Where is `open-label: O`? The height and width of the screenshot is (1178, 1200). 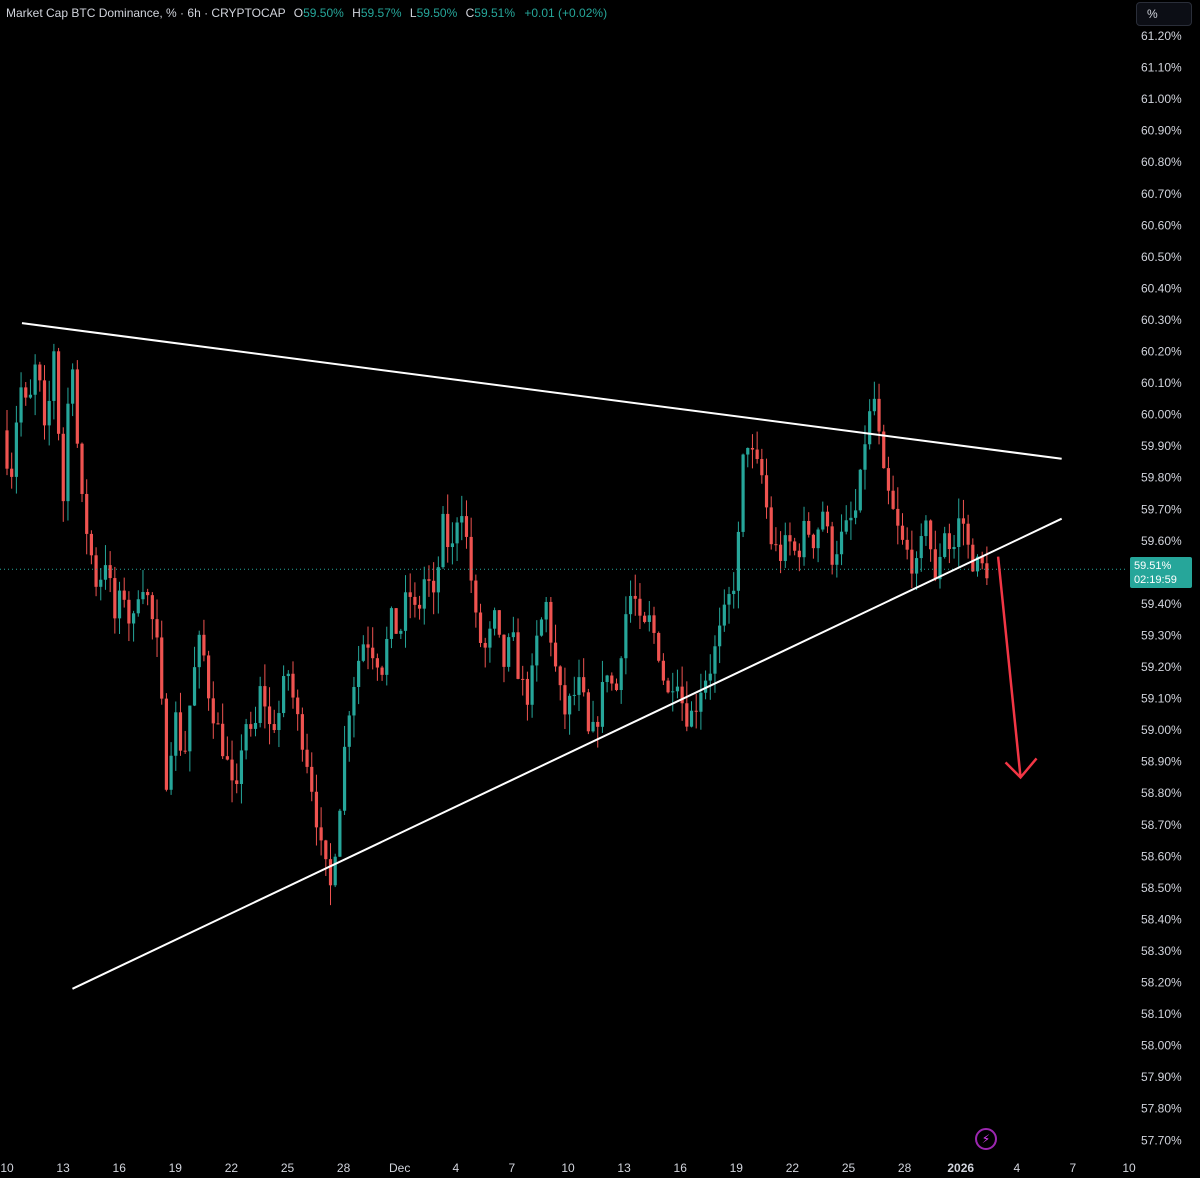 open-label: O is located at coordinates (298, 13).